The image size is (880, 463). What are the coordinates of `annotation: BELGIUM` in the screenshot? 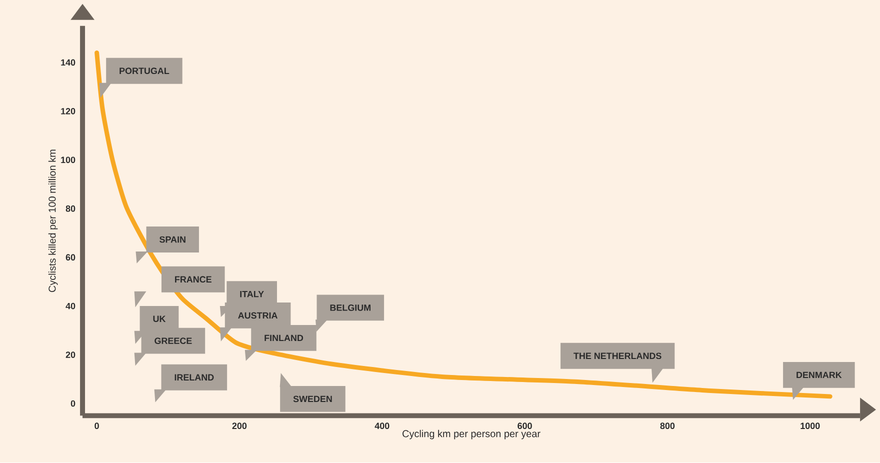 It's located at (350, 308).